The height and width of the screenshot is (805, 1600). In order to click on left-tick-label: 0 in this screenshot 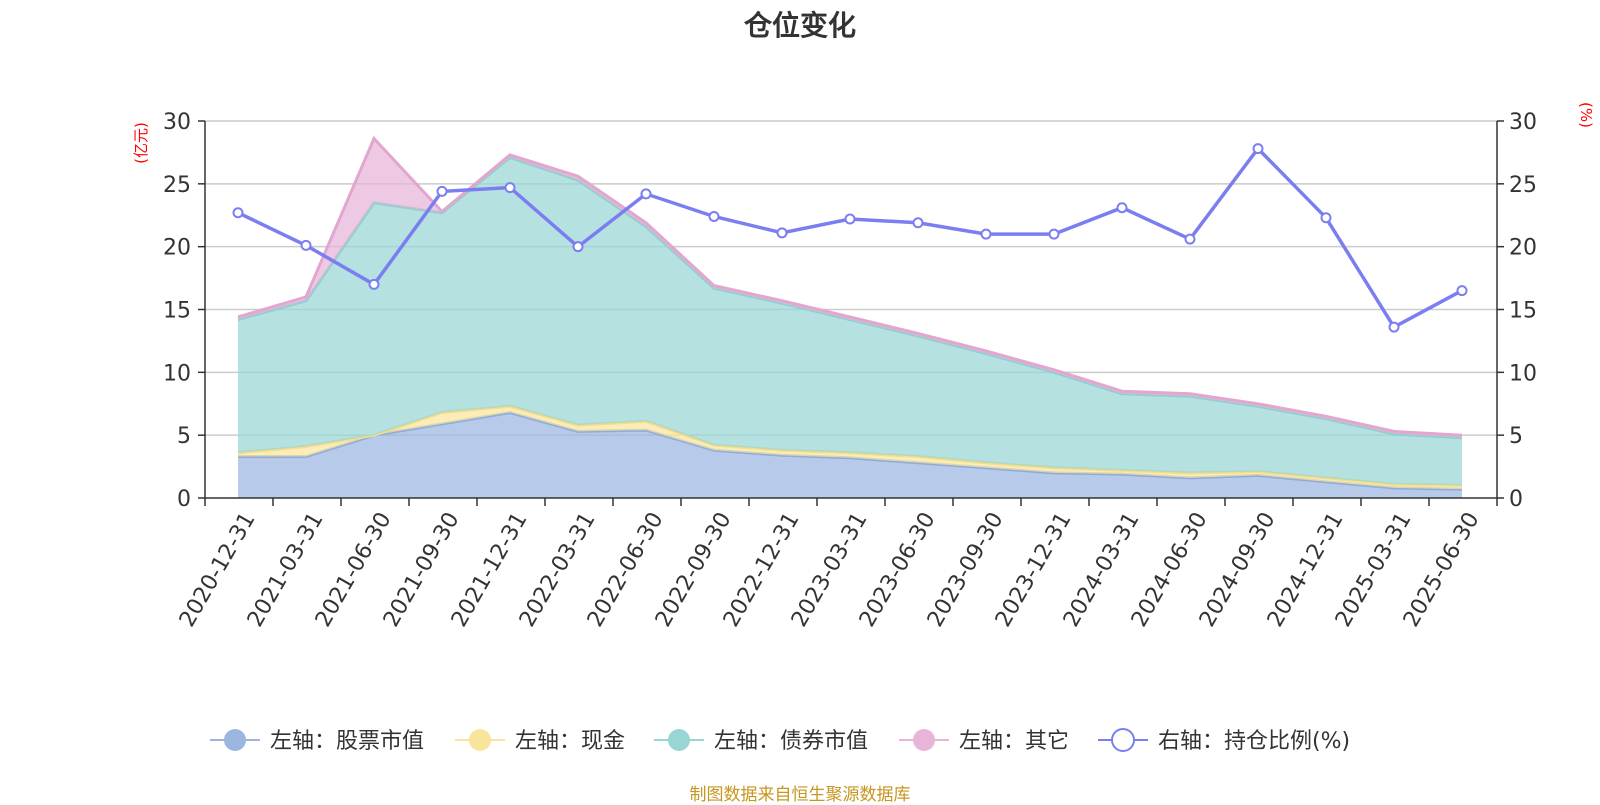, I will do `click(184, 499)`.